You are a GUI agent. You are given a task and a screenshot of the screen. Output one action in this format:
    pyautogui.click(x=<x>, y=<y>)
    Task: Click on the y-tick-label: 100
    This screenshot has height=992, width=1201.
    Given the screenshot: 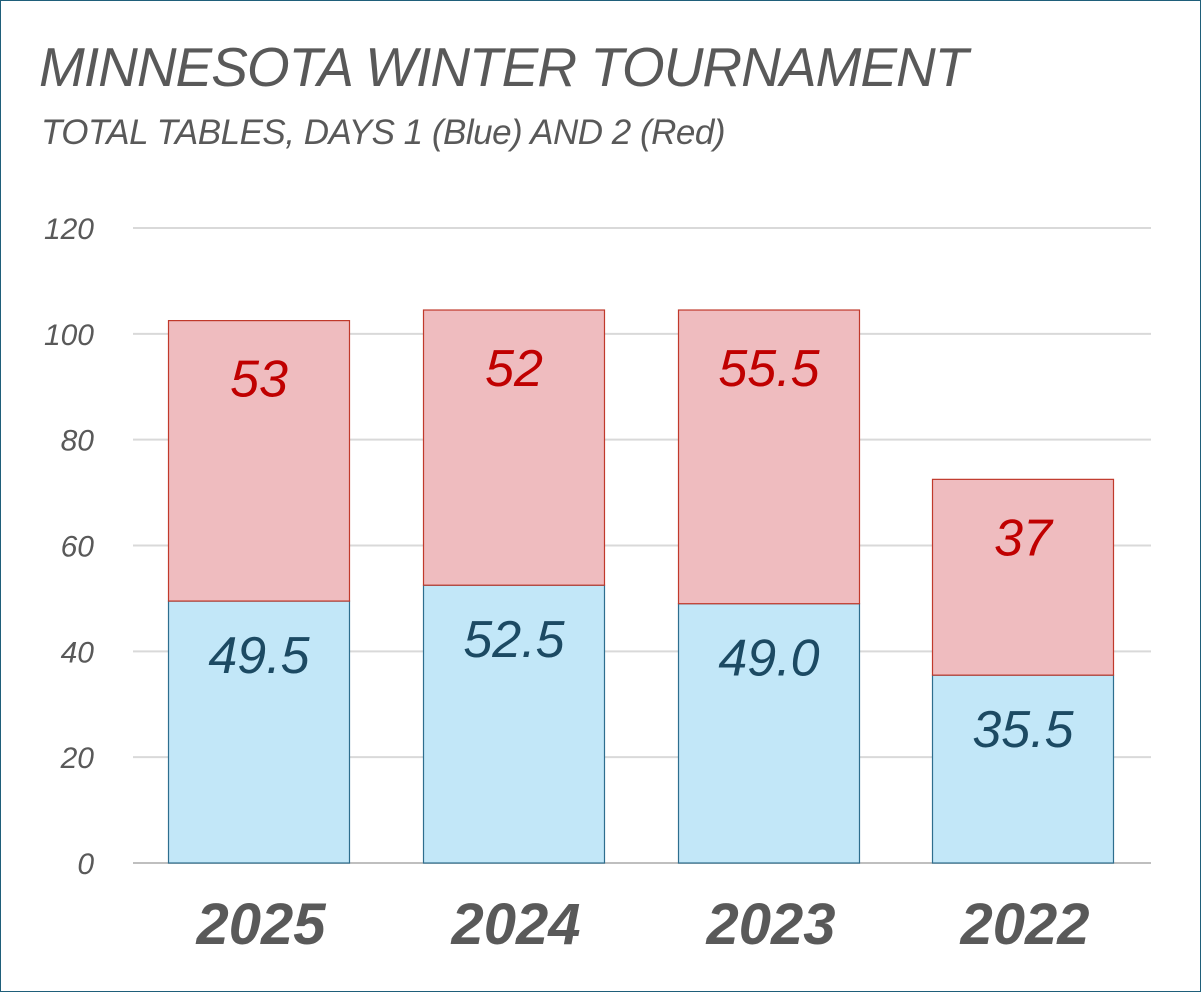 What is the action you would take?
    pyautogui.click(x=69, y=335)
    